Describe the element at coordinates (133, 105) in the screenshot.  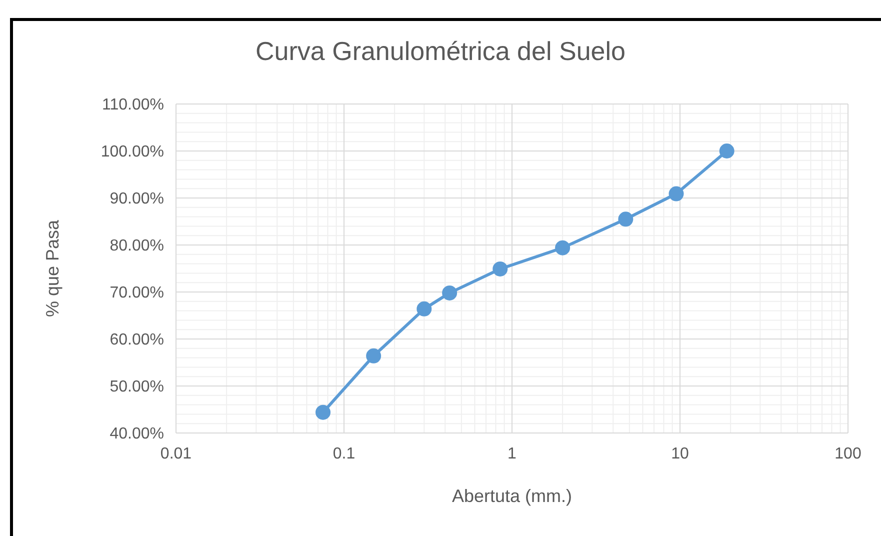
I see `y-tick-label: 110.00%` at that location.